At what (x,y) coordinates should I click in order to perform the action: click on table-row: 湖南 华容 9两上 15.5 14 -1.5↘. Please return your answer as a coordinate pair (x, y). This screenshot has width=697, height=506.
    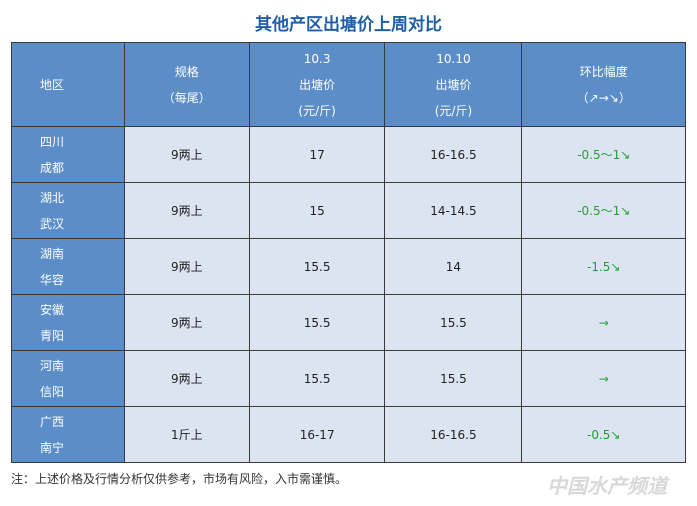
    Looking at the image, I should click on (348, 266).